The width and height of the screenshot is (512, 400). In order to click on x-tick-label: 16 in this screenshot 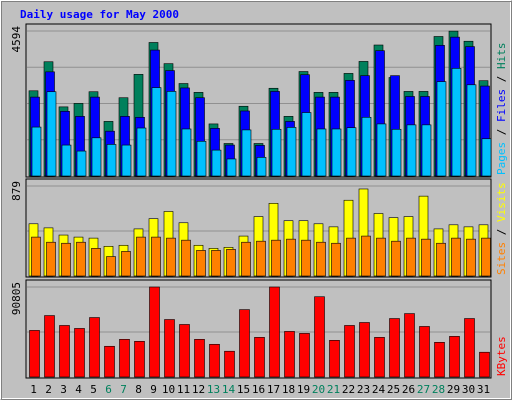, I will do `click(258, 389)`.